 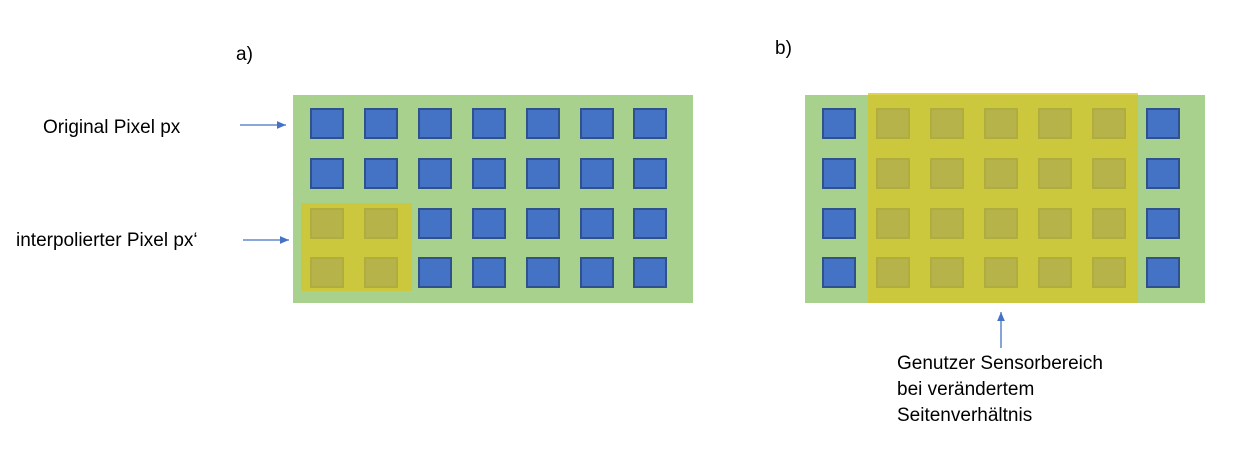 What do you see at coordinates (244, 54) in the screenshot?
I see `panel-a-label: a)` at bounding box center [244, 54].